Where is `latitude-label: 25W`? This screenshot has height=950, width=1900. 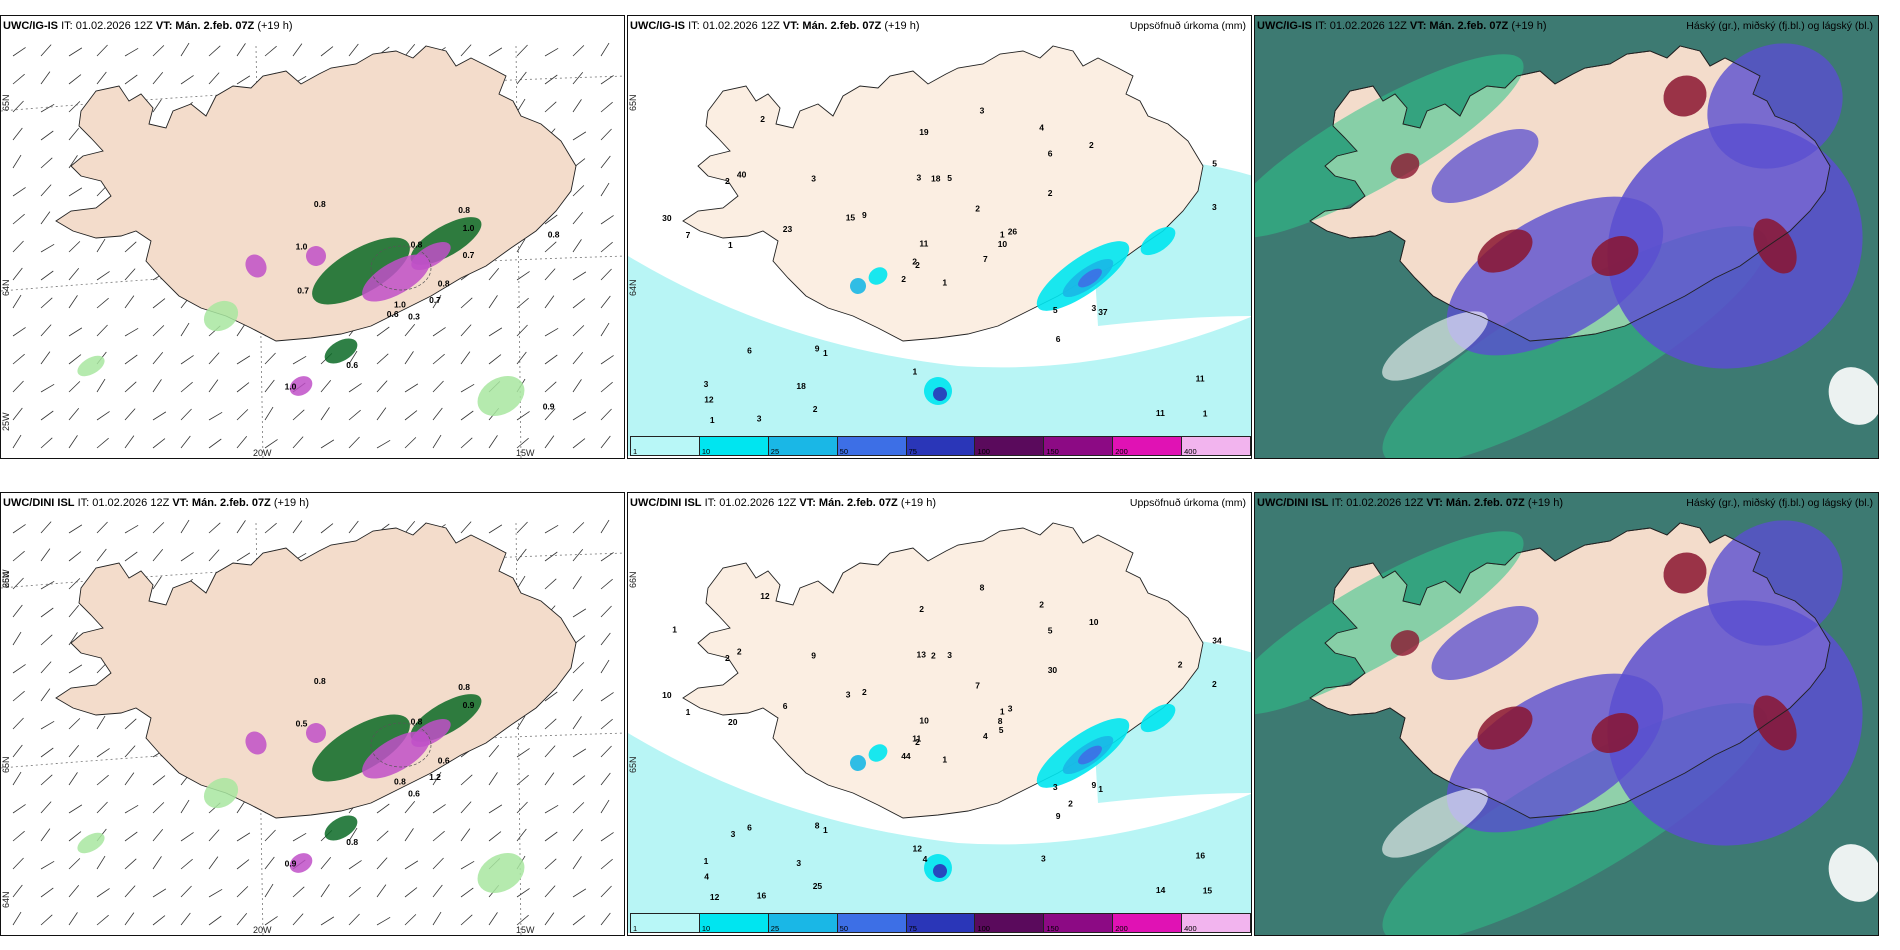 latitude-label: 25W is located at coordinates (6, 421).